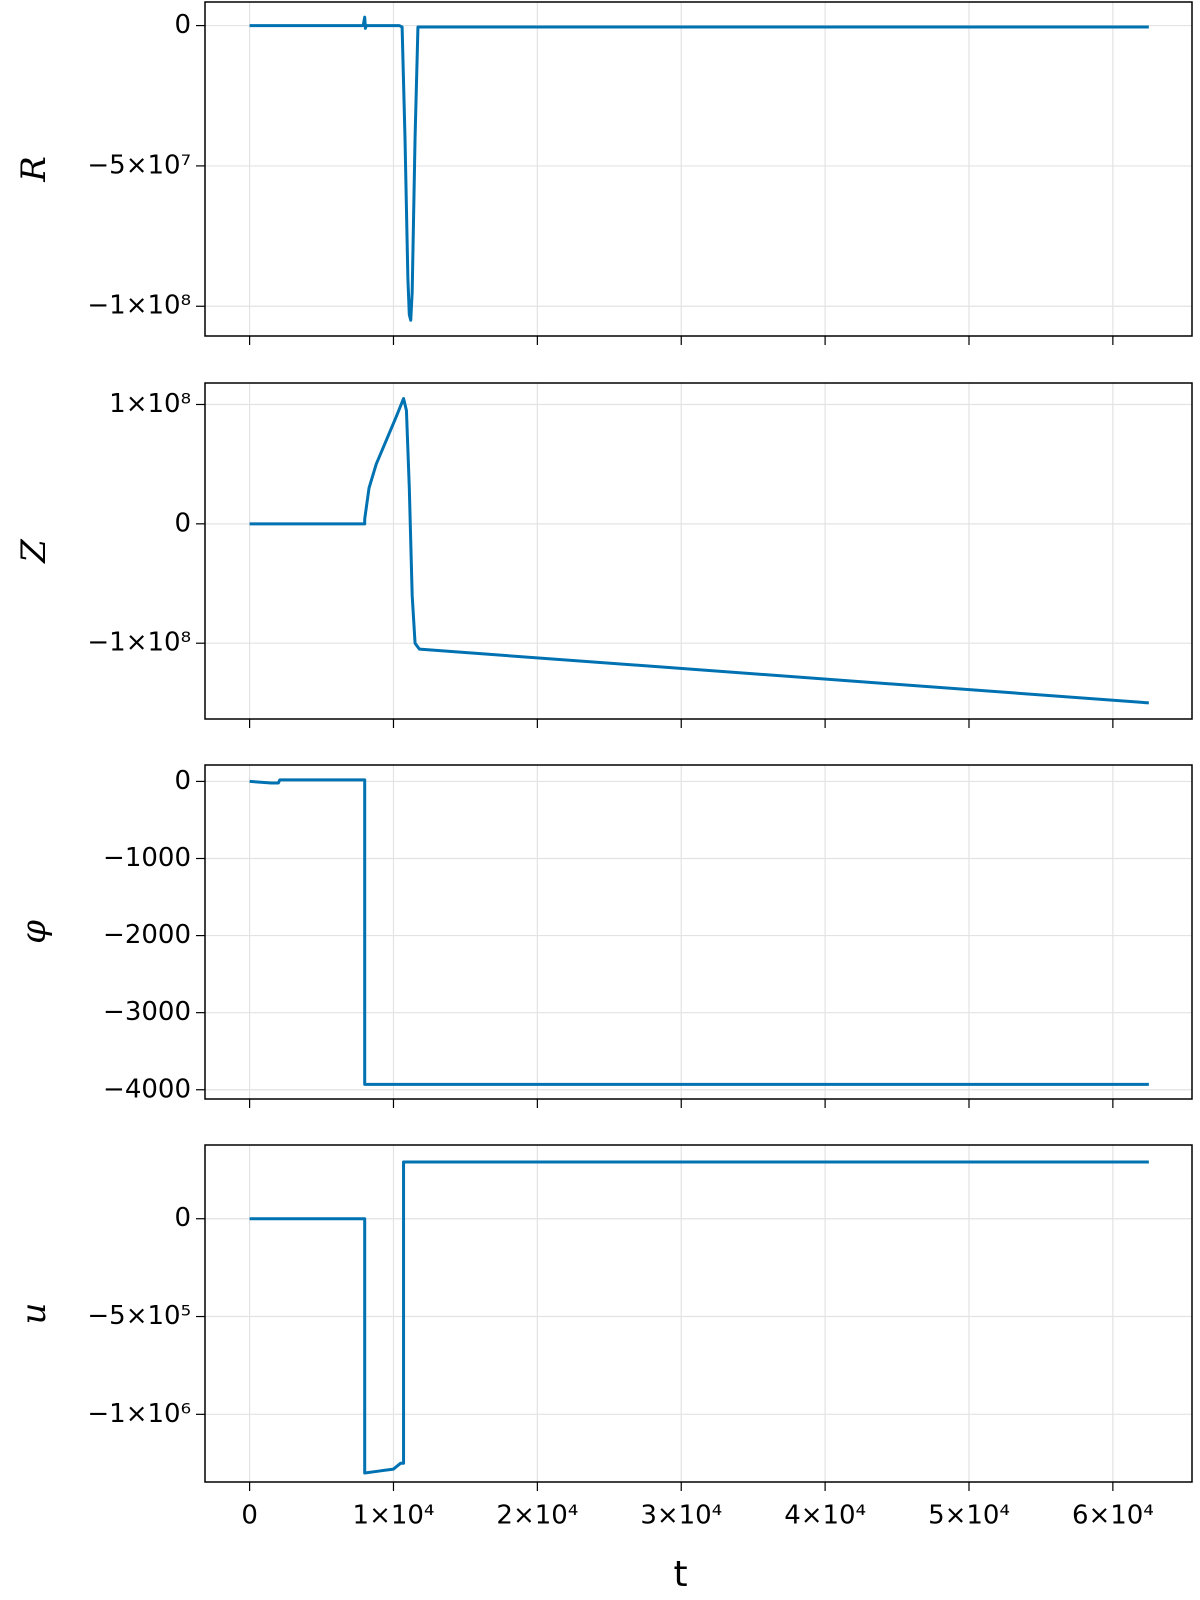 This screenshot has height=1600, width=1200. I want to click on x-tick-label: 1×10⁴, so click(394, 1516).